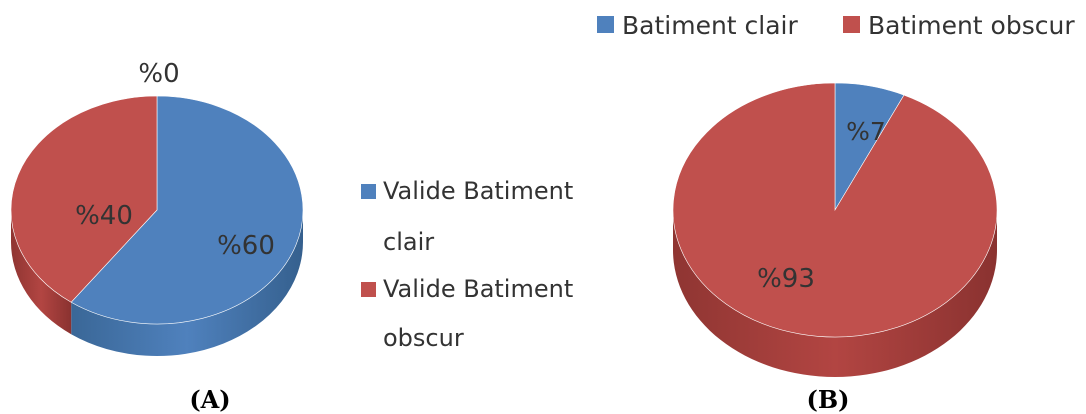  I want to click on pie-b-sides, so click(835, 293).